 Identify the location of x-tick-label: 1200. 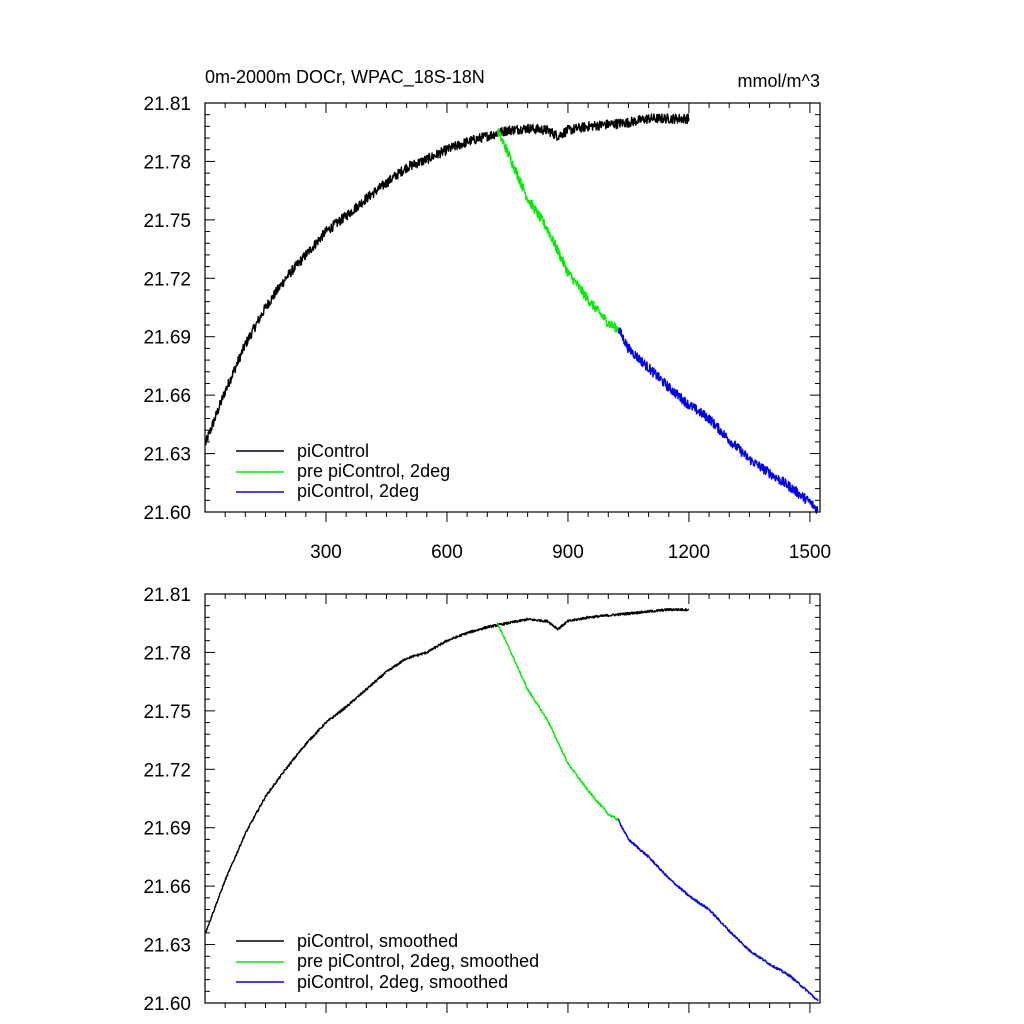
(689, 552).